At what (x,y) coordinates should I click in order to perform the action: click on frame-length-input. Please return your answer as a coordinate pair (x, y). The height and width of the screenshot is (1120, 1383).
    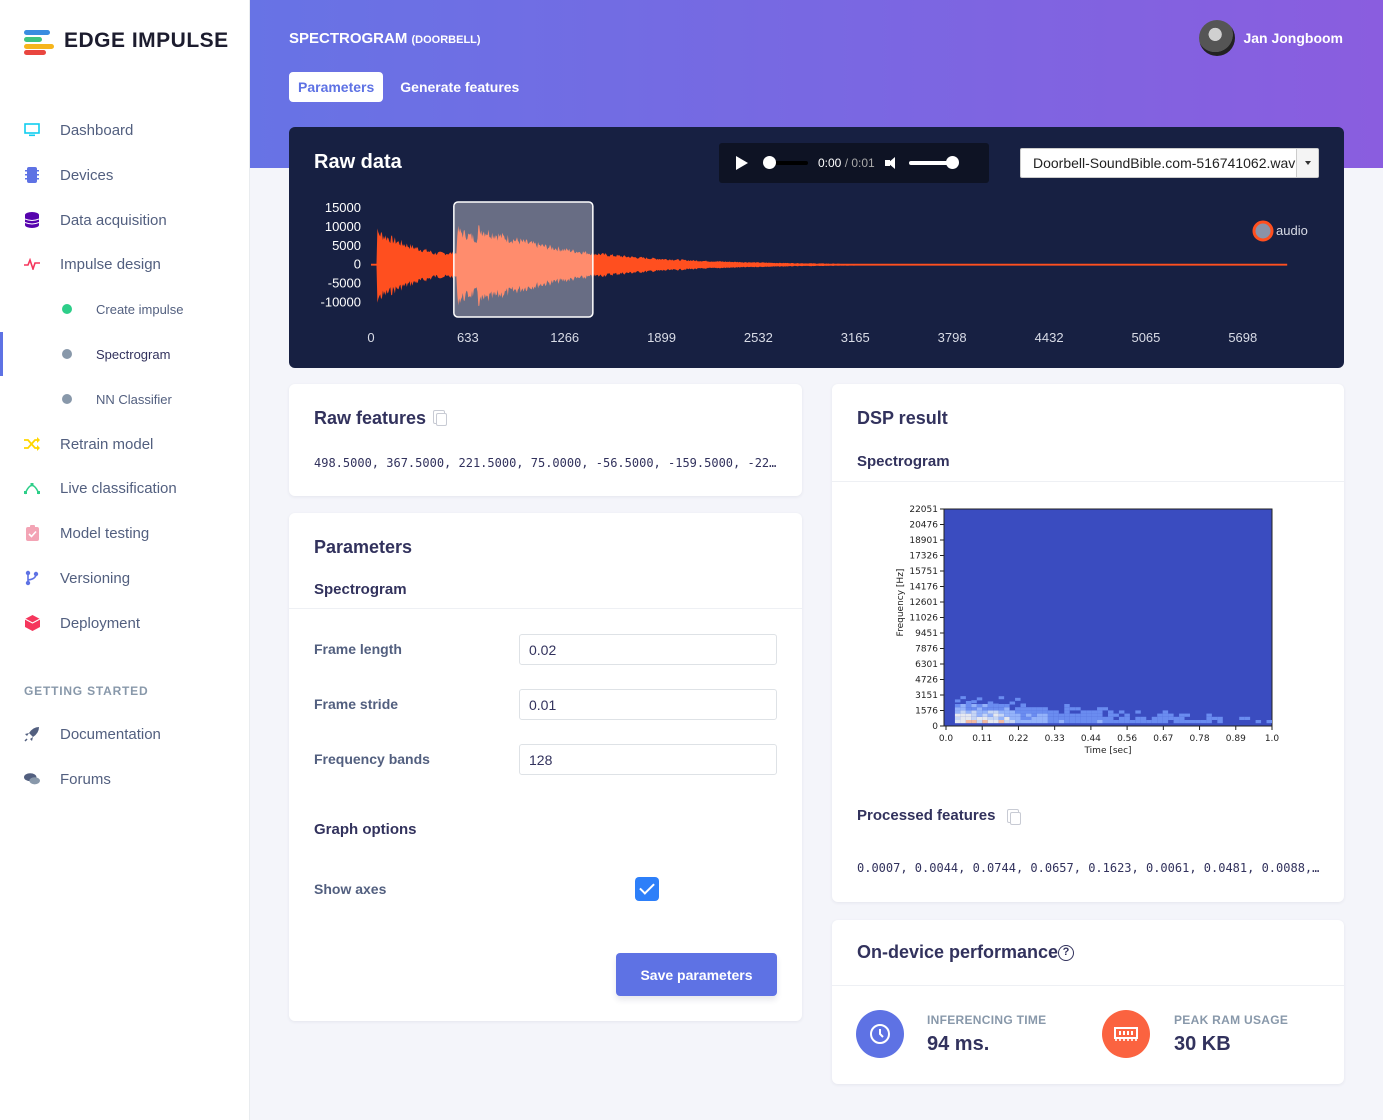
    Looking at the image, I should click on (648, 649).